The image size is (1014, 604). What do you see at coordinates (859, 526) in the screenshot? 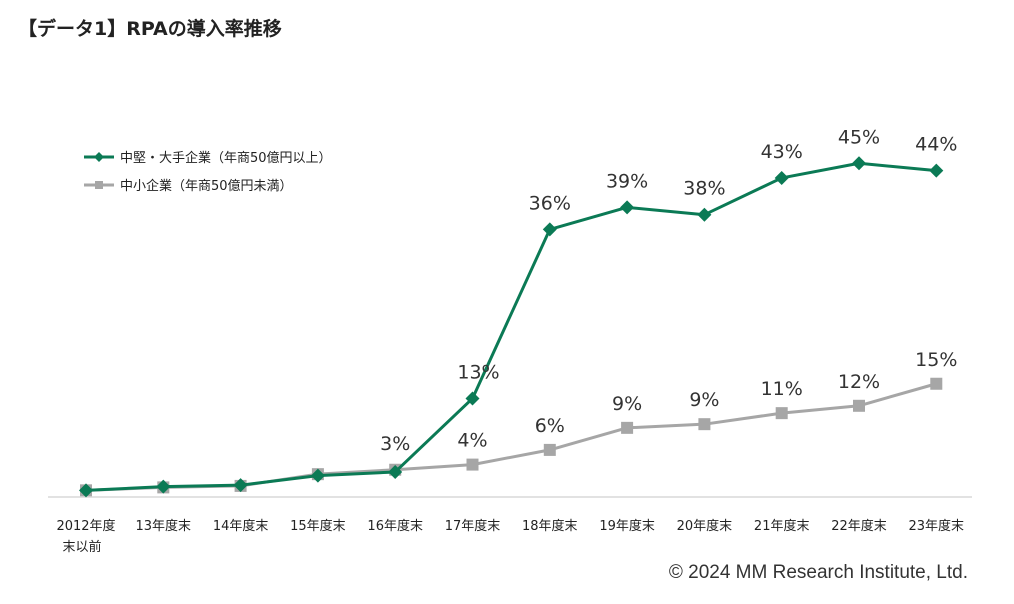
I see `x-tick-label: 22年度末` at bounding box center [859, 526].